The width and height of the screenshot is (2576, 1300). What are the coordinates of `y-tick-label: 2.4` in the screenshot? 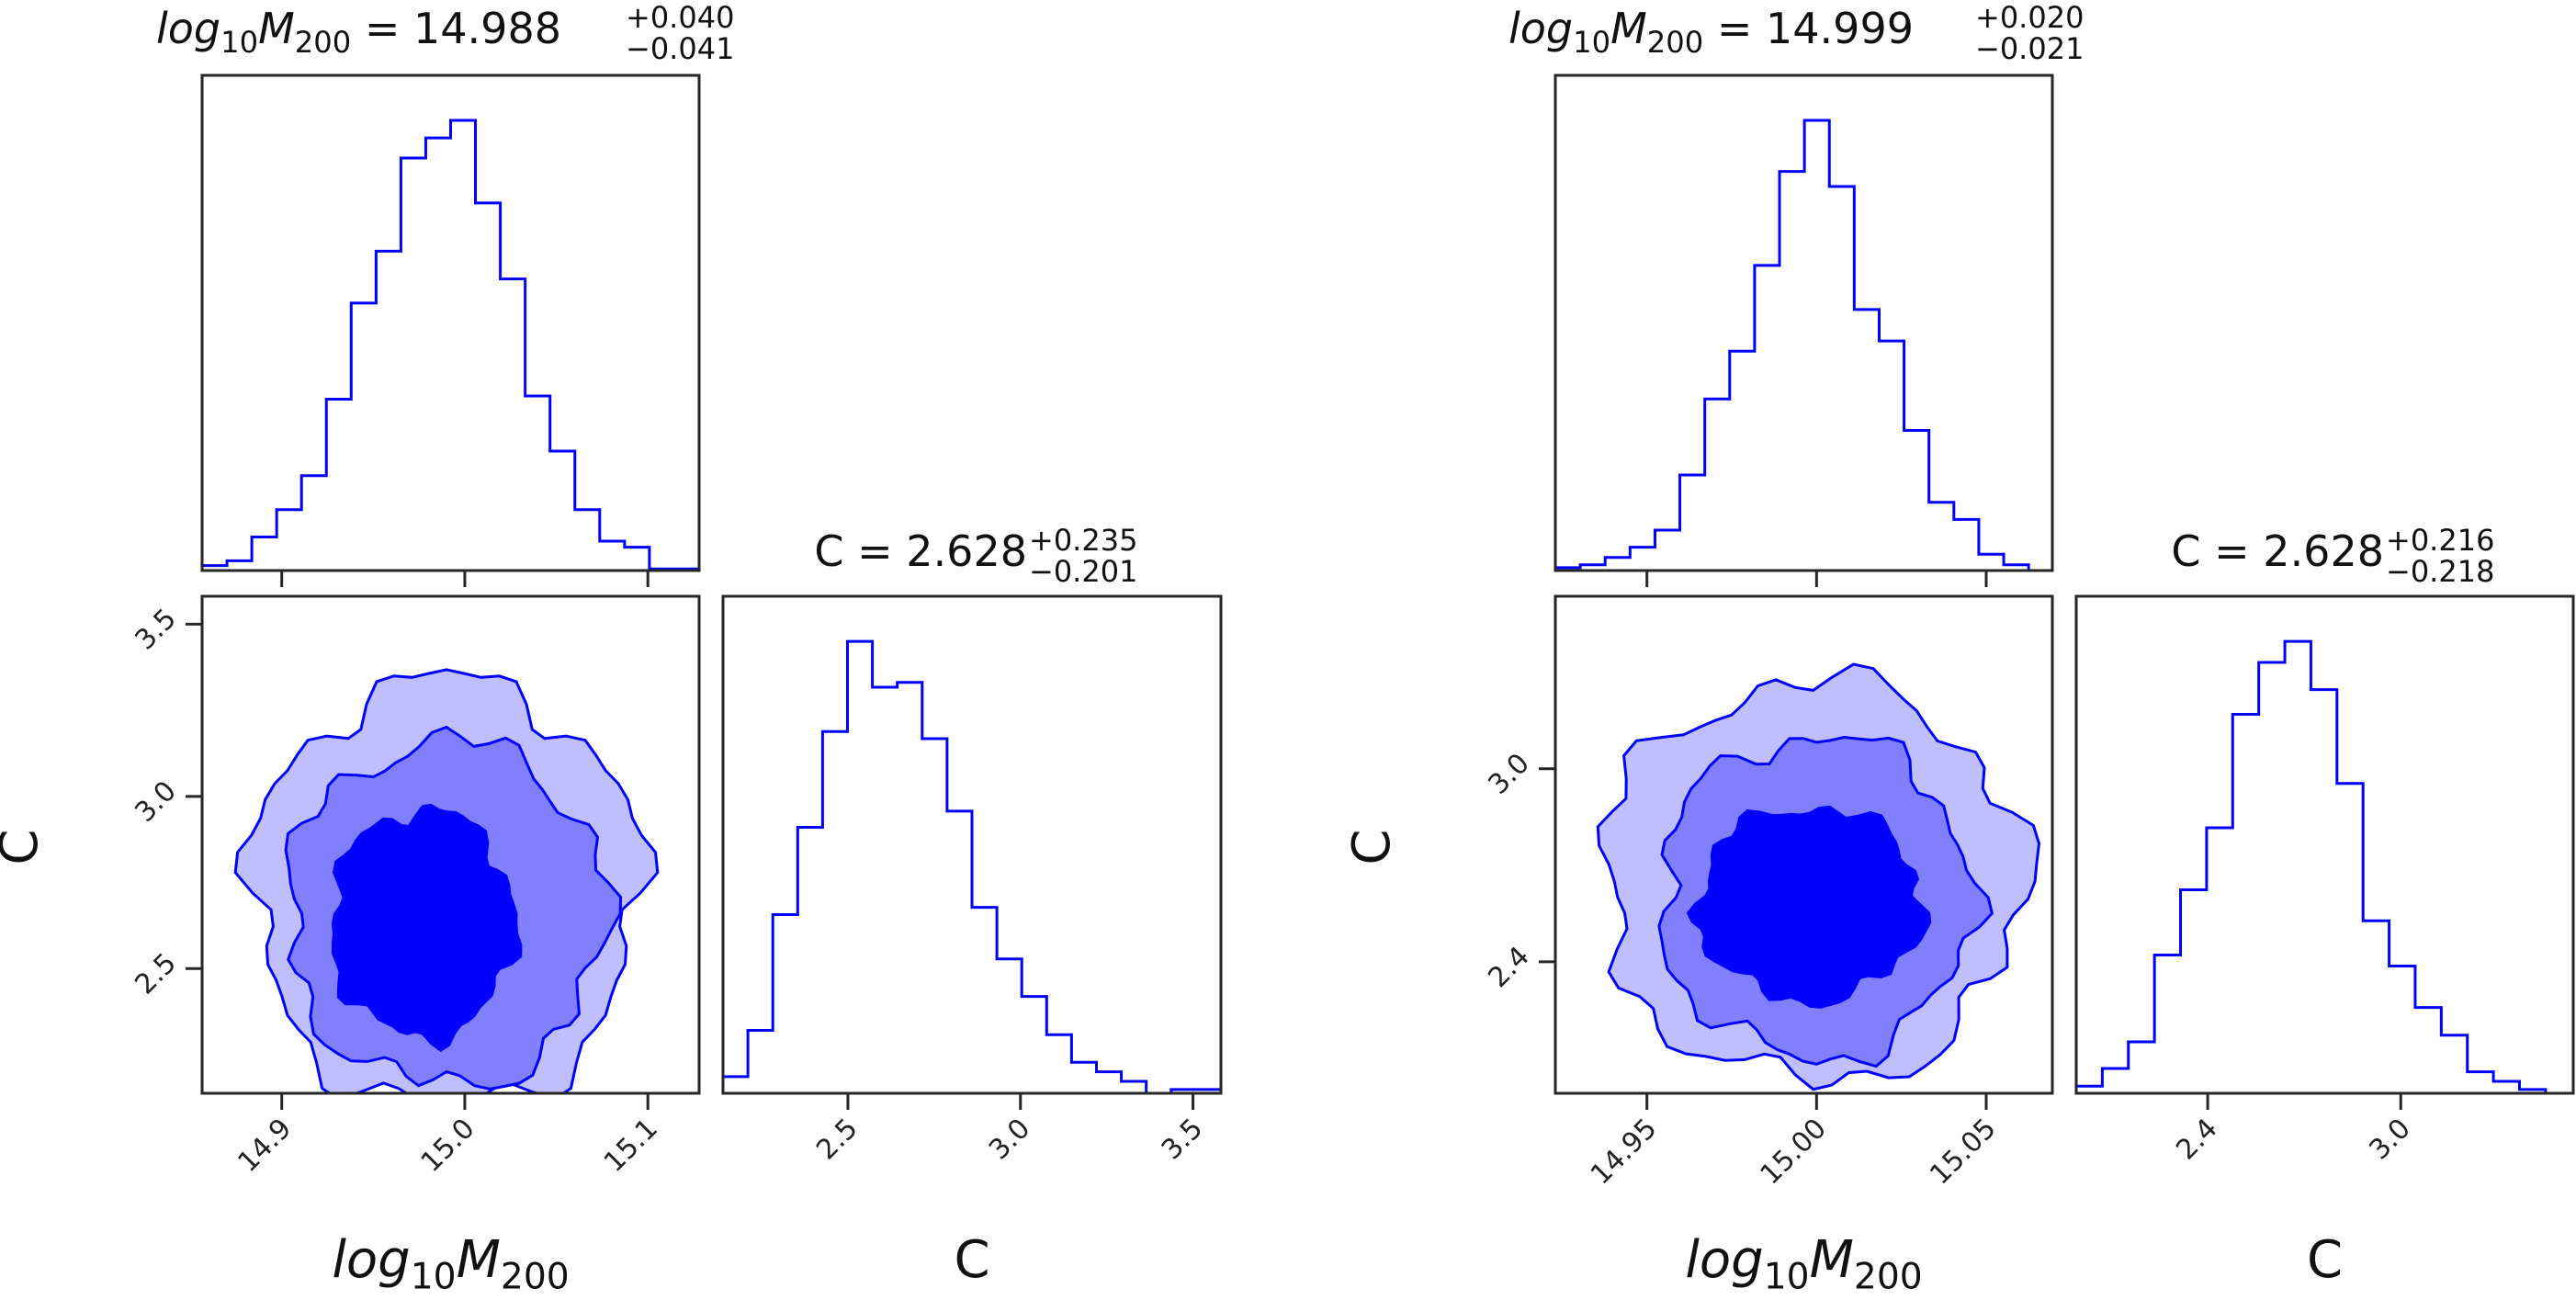 It's located at (1508, 967).